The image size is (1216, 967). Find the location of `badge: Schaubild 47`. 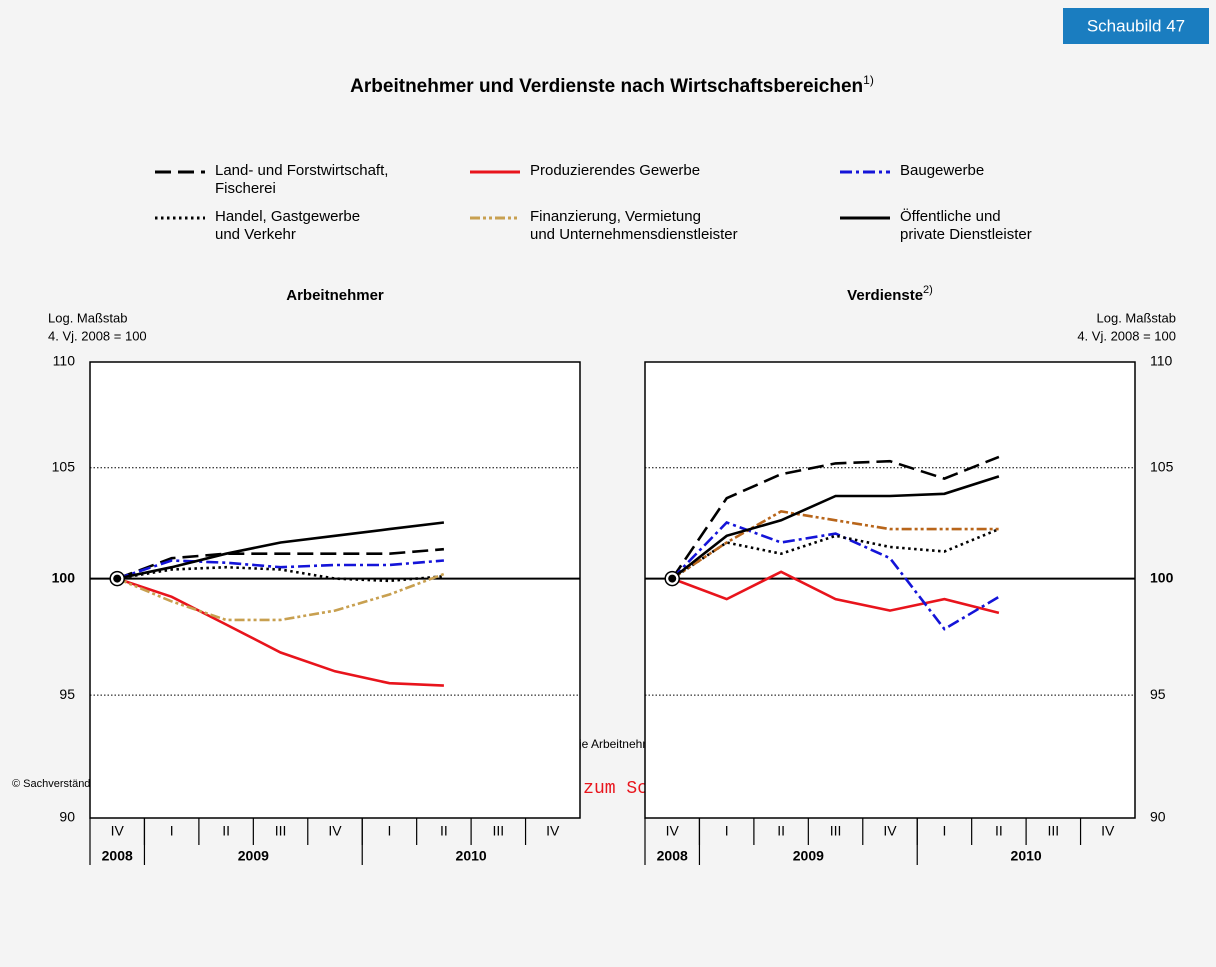

badge: Schaubild 47 is located at coordinates (1136, 25).